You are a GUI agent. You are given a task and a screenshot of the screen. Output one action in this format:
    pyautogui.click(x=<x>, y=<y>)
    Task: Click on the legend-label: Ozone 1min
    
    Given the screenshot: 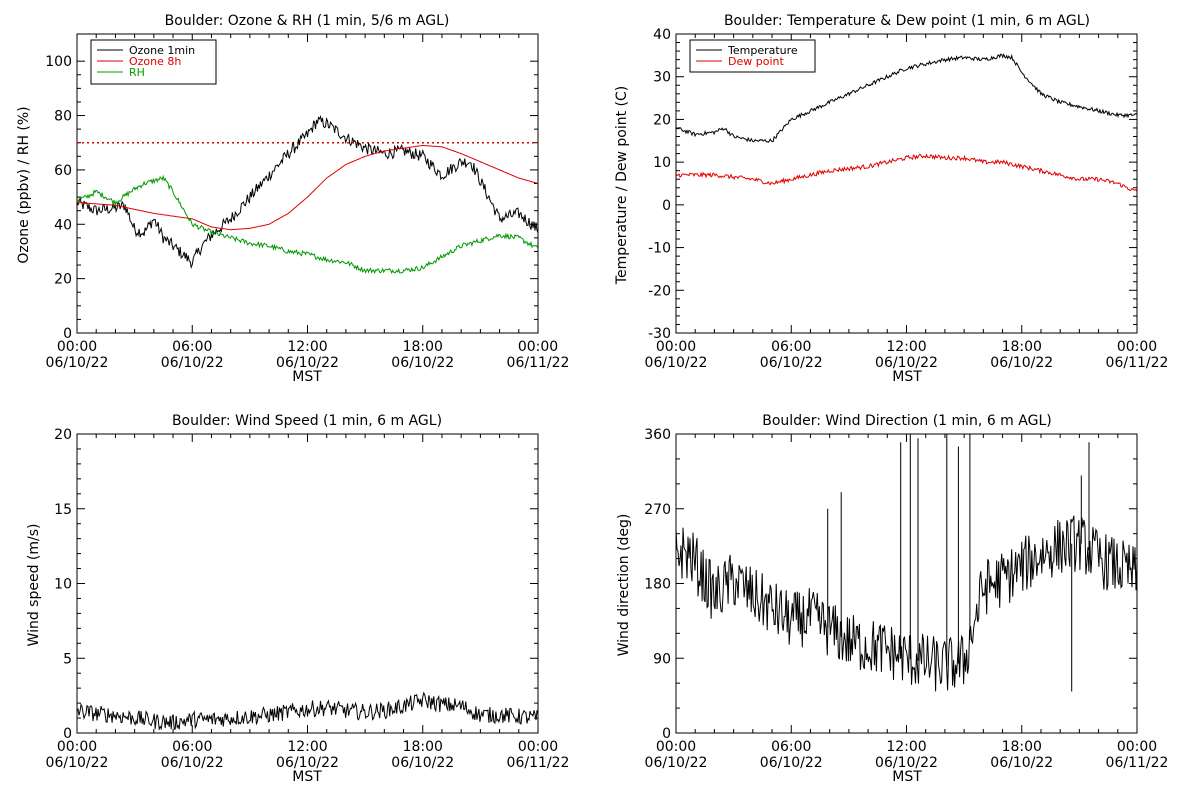 What is the action you would take?
    pyautogui.click(x=162, y=50)
    